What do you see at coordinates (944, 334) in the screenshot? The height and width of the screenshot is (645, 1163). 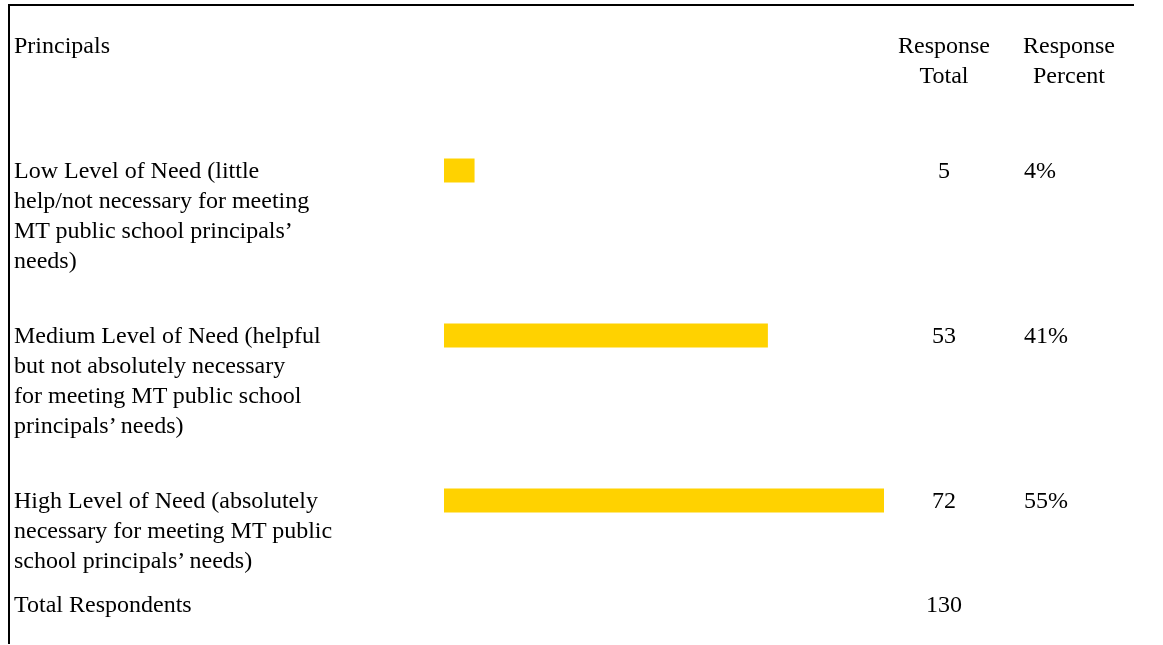 I see `data-label: 53` at bounding box center [944, 334].